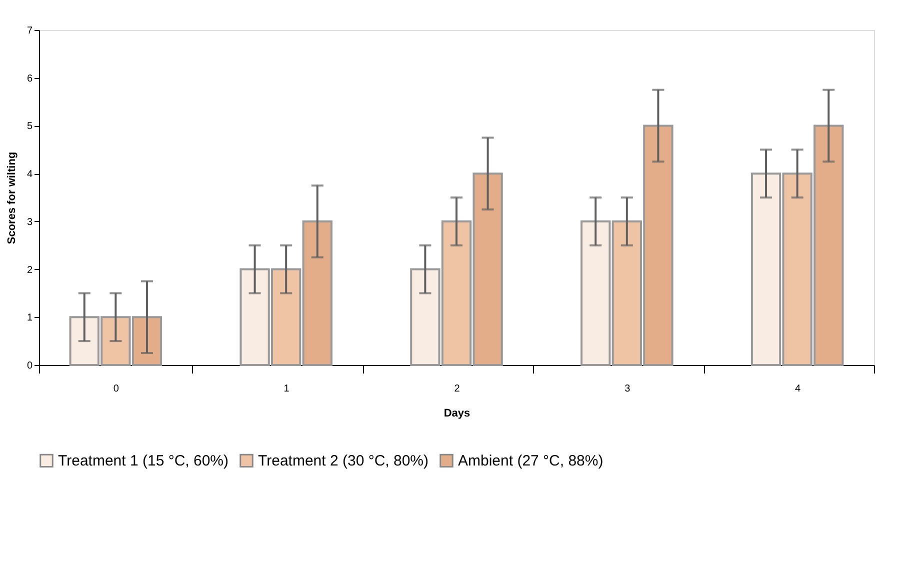  Describe the element at coordinates (457, 414) in the screenshot. I see `x-axis-title: Days` at that location.